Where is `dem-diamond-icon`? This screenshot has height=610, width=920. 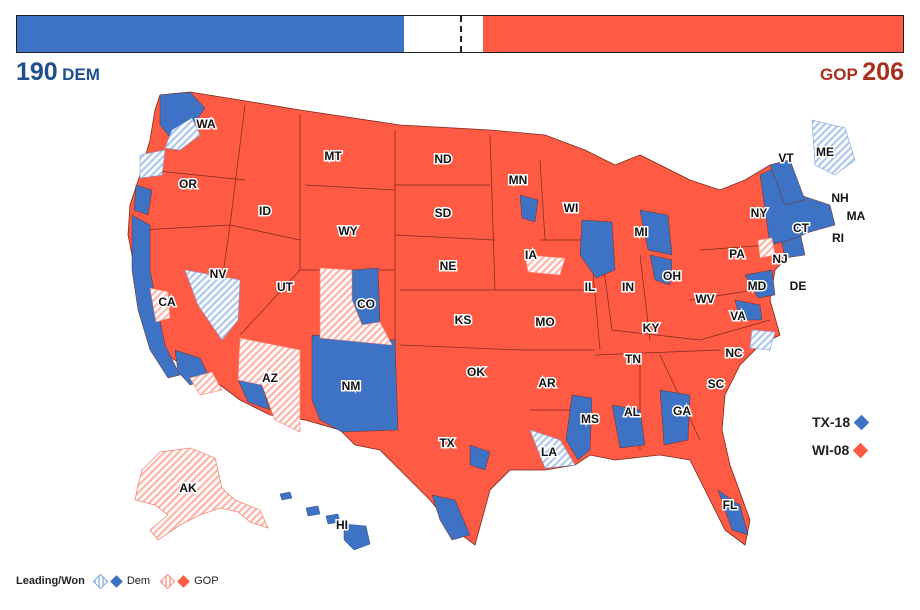 dem-diamond-icon is located at coordinates (861, 422).